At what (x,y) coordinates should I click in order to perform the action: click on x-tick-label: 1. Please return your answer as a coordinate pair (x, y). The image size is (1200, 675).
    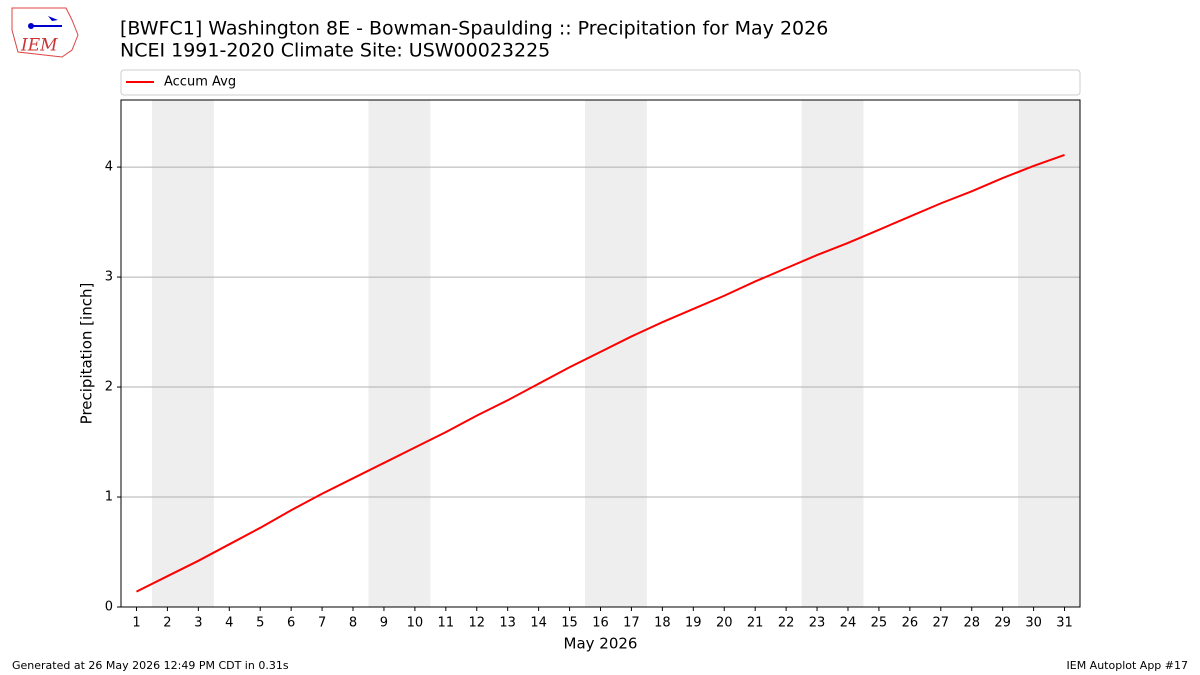
    Looking at the image, I should click on (136, 623).